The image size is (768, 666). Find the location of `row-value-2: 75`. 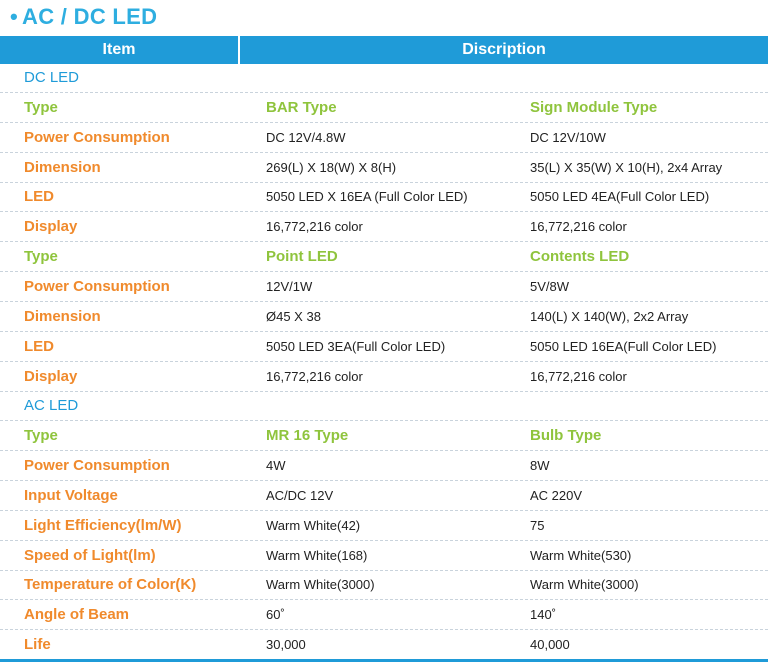

row-value-2: 75 is located at coordinates (537, 525).